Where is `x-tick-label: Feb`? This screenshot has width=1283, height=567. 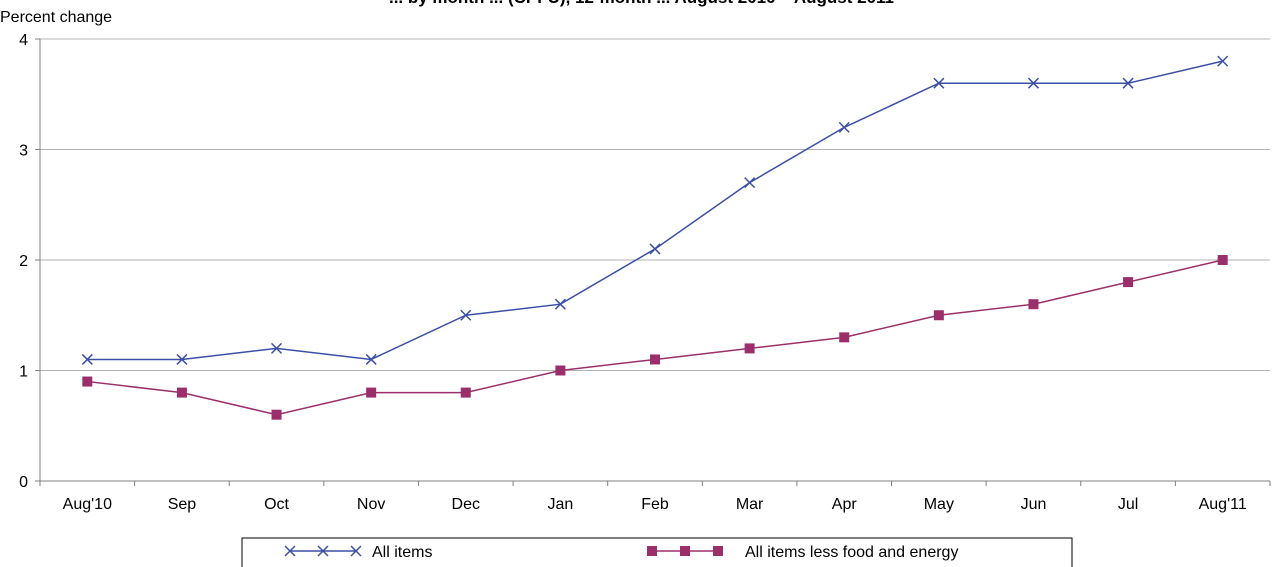
x-tick-label: Feb is located at coordinates (655, 504).